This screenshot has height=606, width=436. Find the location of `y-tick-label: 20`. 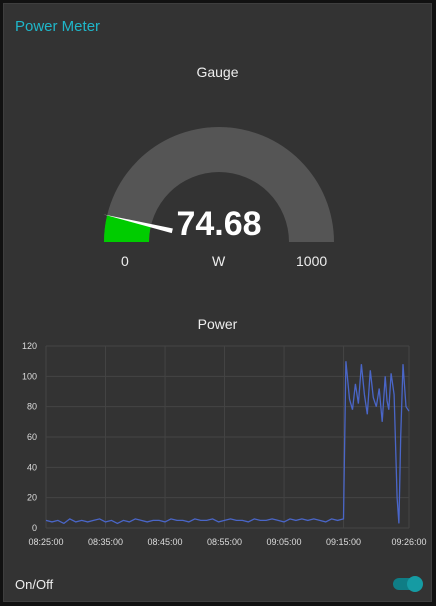

y-tick-label: 20 is located at coordinates (32, 498).